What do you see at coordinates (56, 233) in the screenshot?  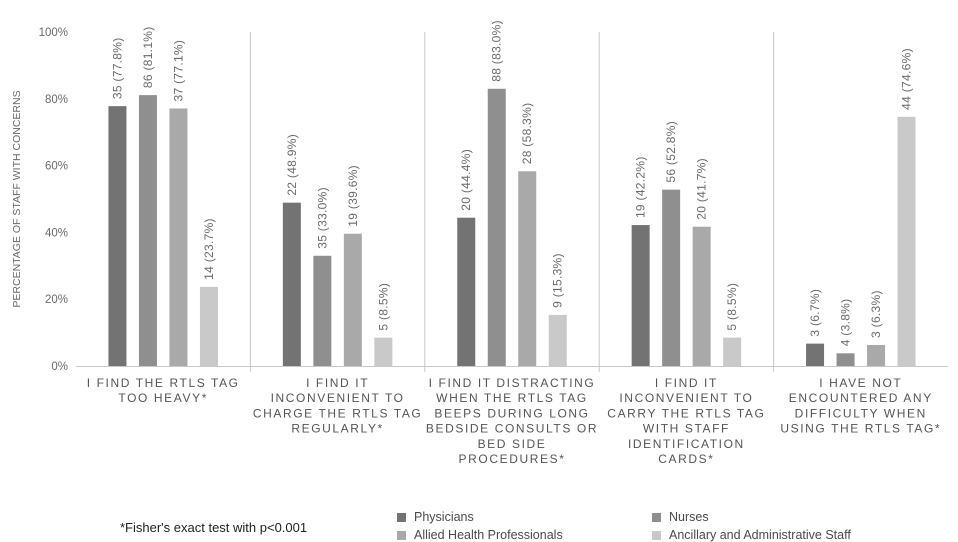 I see `y-tick-label: 40%` at bounding box center [56, 233].